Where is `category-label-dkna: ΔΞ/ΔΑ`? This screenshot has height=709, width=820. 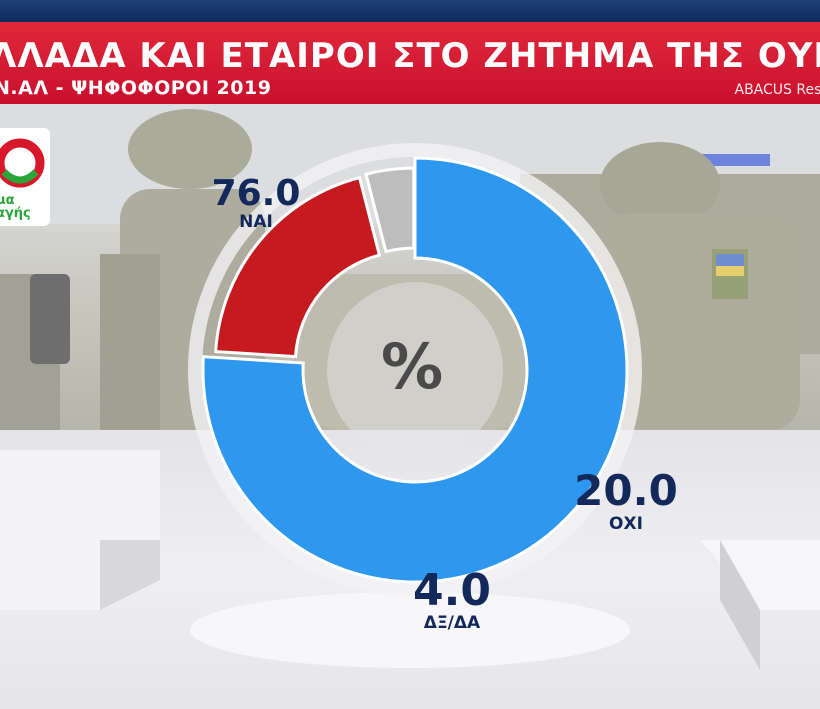
category-label-dkna: ΔΞ/ΔΑ is located at coordinates (452, 623).